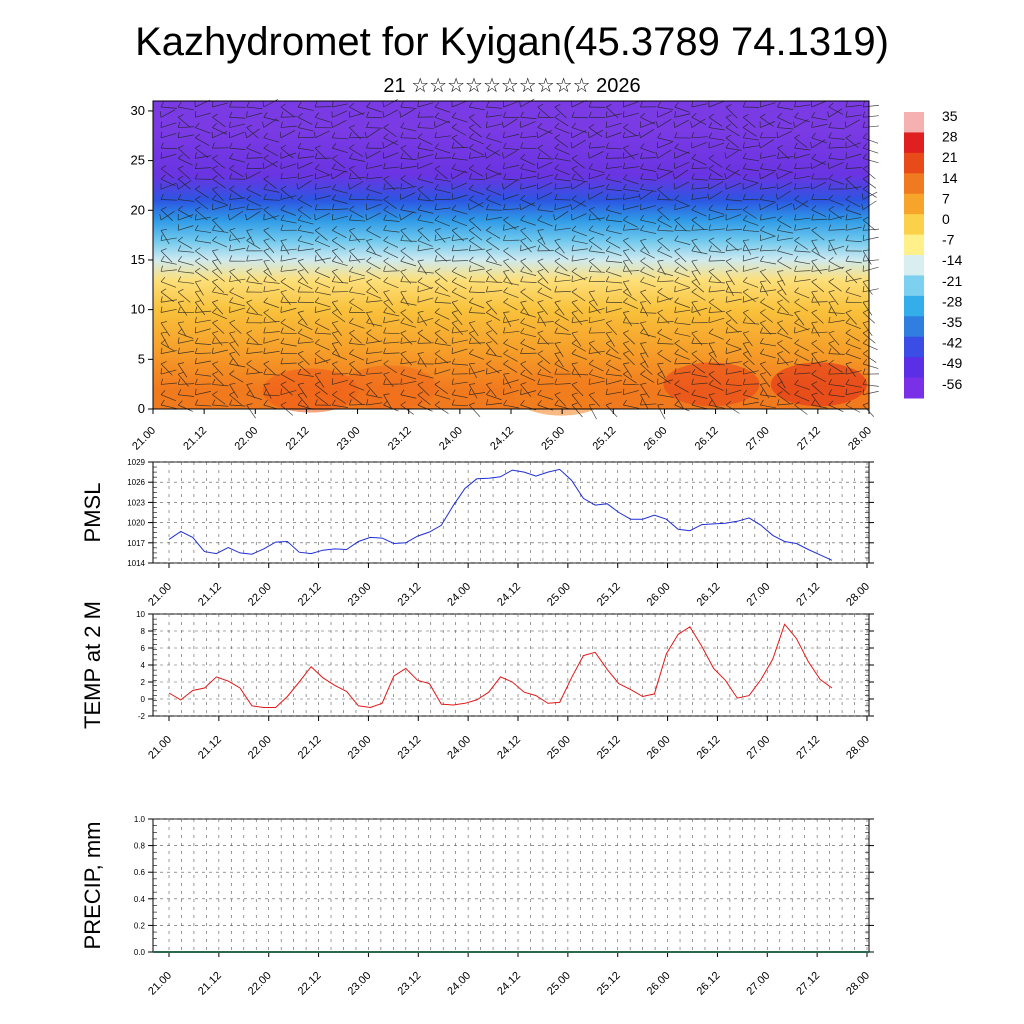 The image size is (1024, 1024). I want to click on x-tick-label: 28.00, so click(858, 748).